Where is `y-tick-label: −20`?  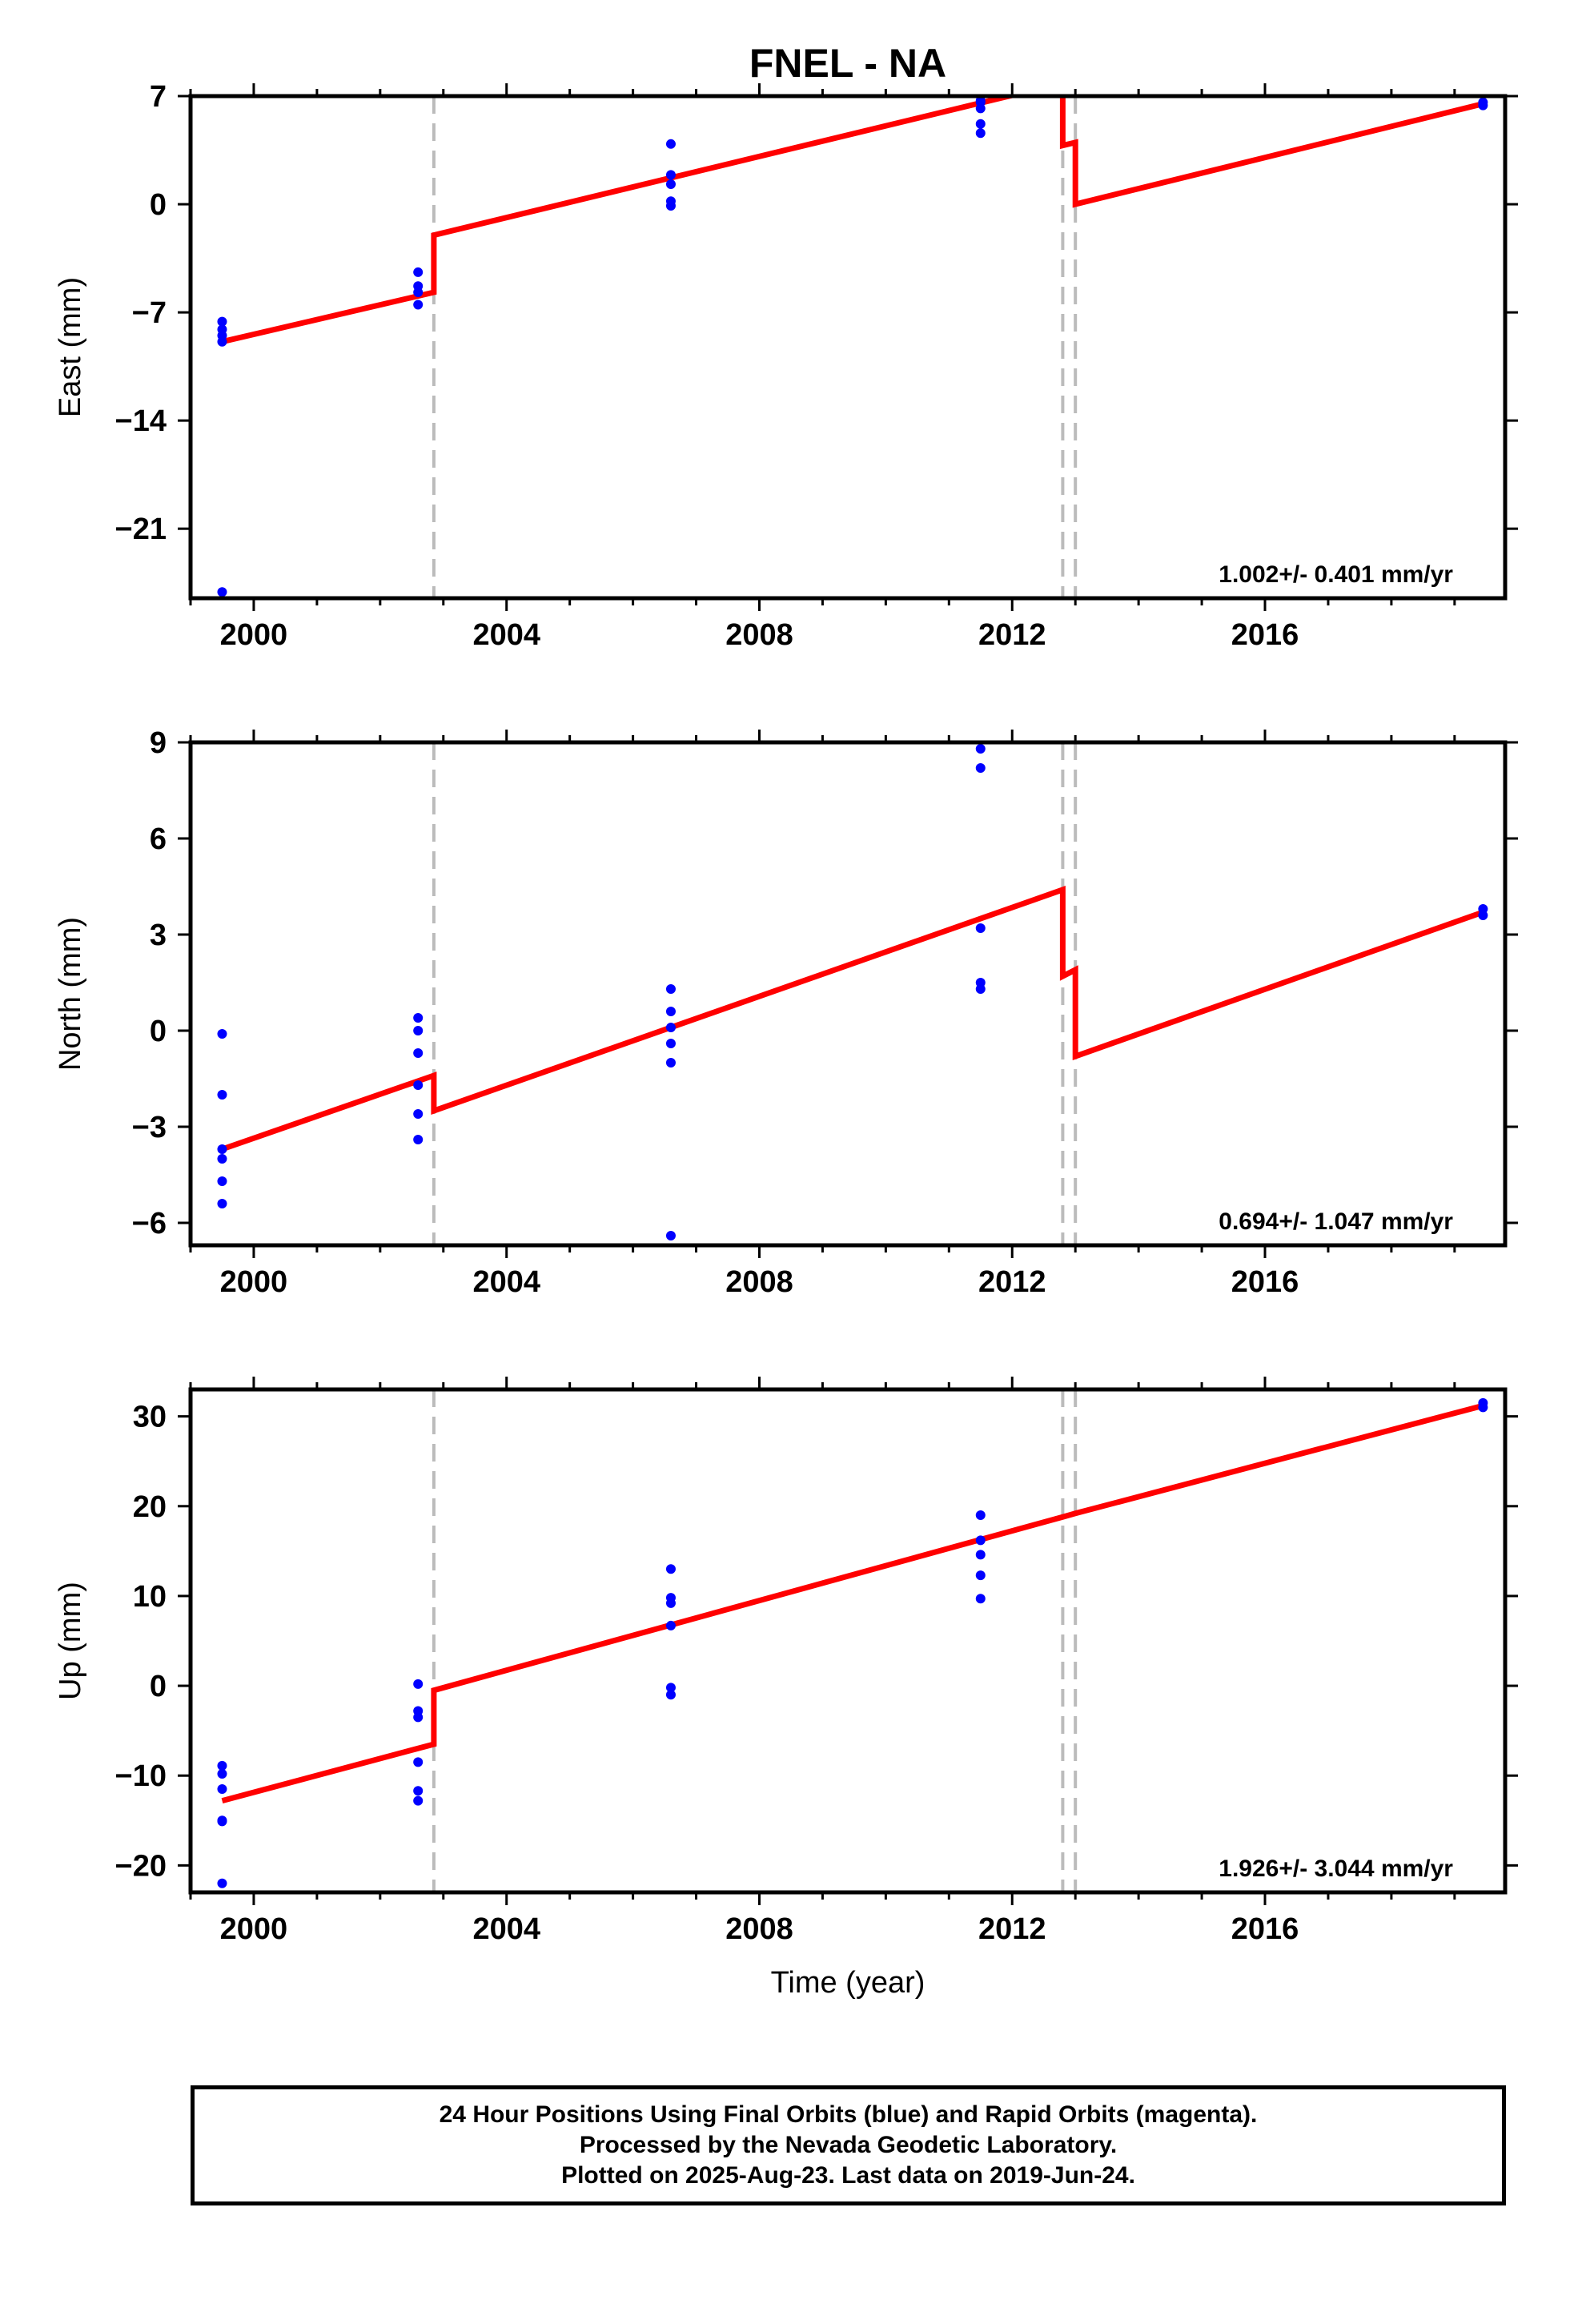
y-tick-label: −20 is located at coordinates (141, 1866).